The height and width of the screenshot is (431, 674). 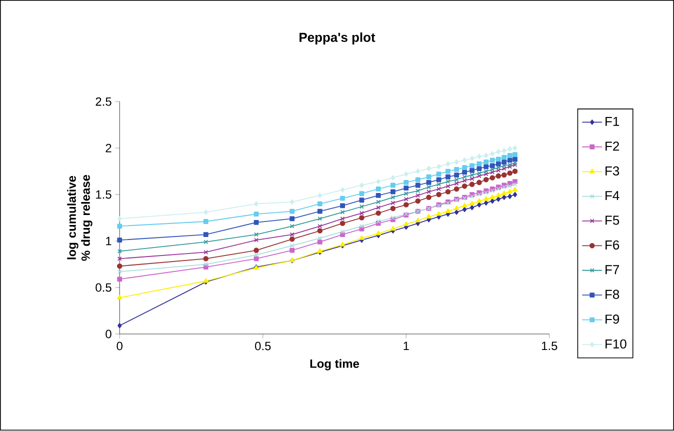 I want to click on y-tick-label: 2, so click(x=109, y=148).